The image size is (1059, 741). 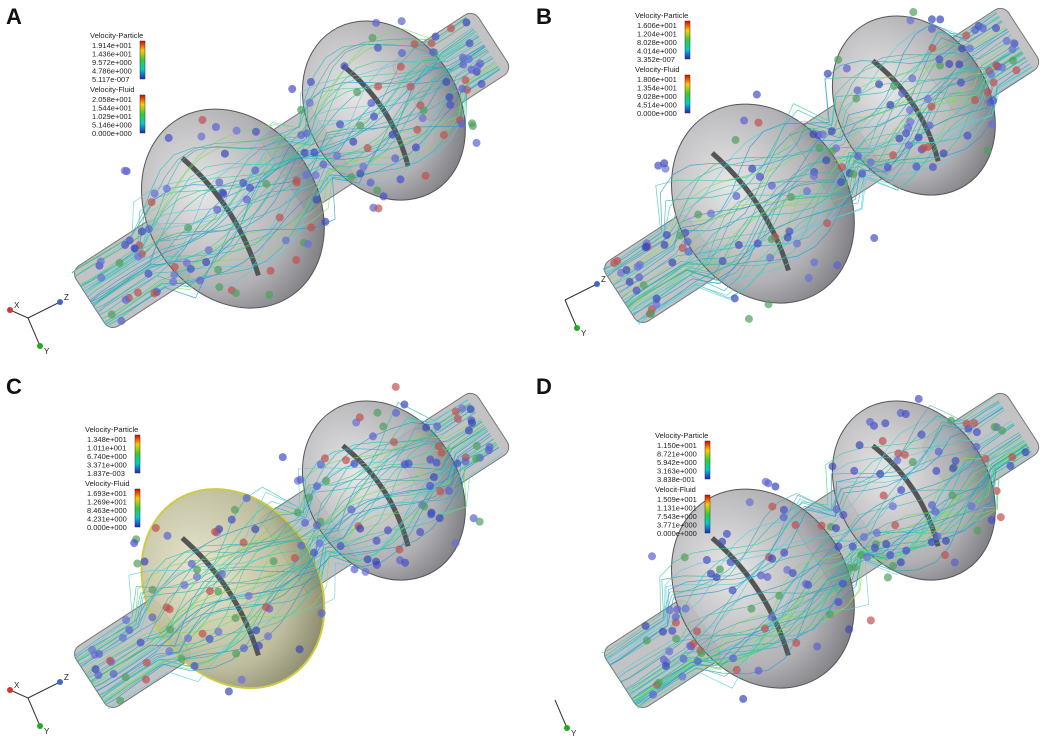 What do you see at coordinates (112, 45) in the screenshot?
I see `legend-value: 1.914e+001` at bounding box center [112, 45].